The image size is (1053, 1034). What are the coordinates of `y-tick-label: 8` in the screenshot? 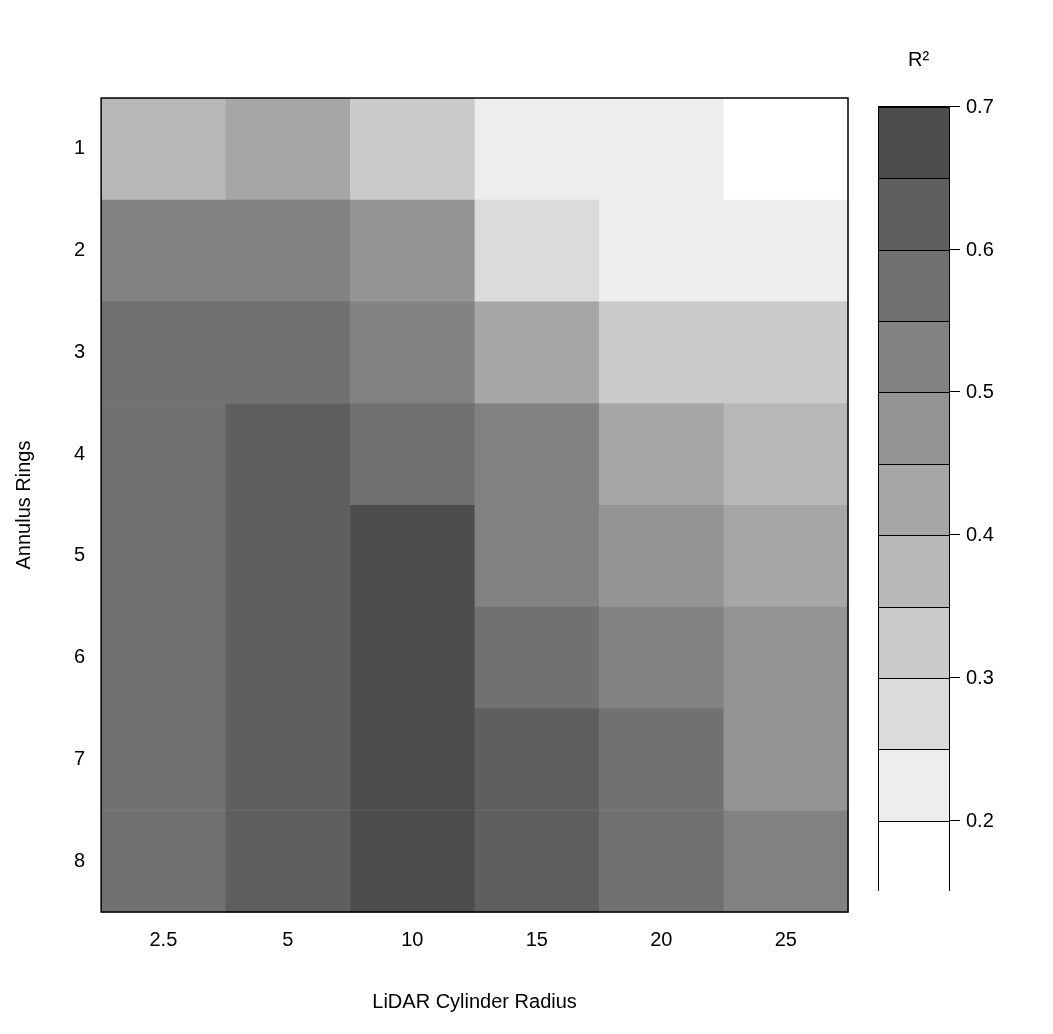 It's located at (80, 859).